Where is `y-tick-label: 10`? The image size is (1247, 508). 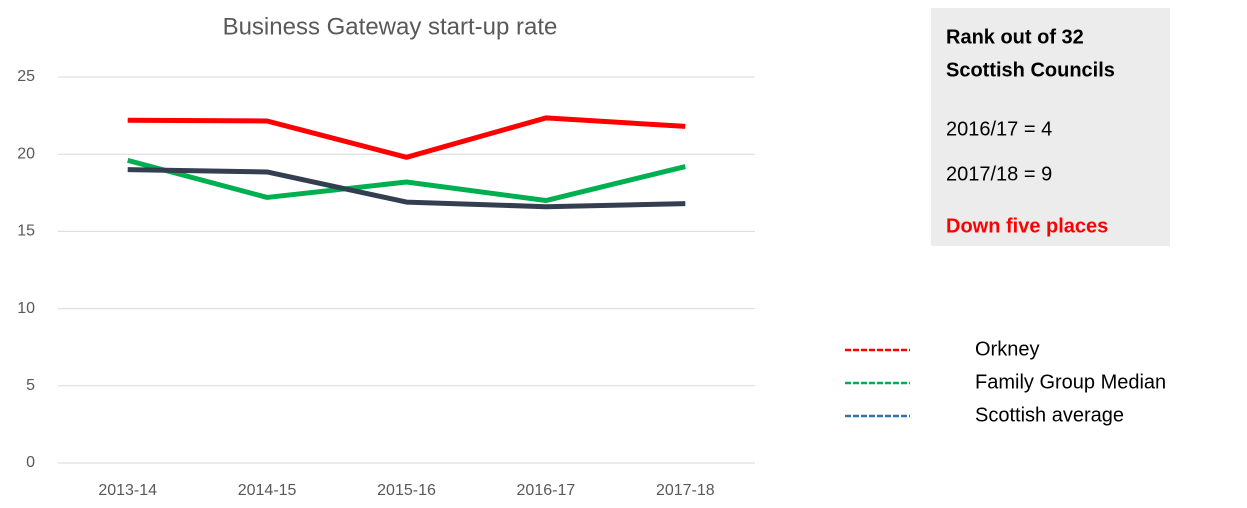
y-tick-label: 10 is located at coordinates (26, 308).